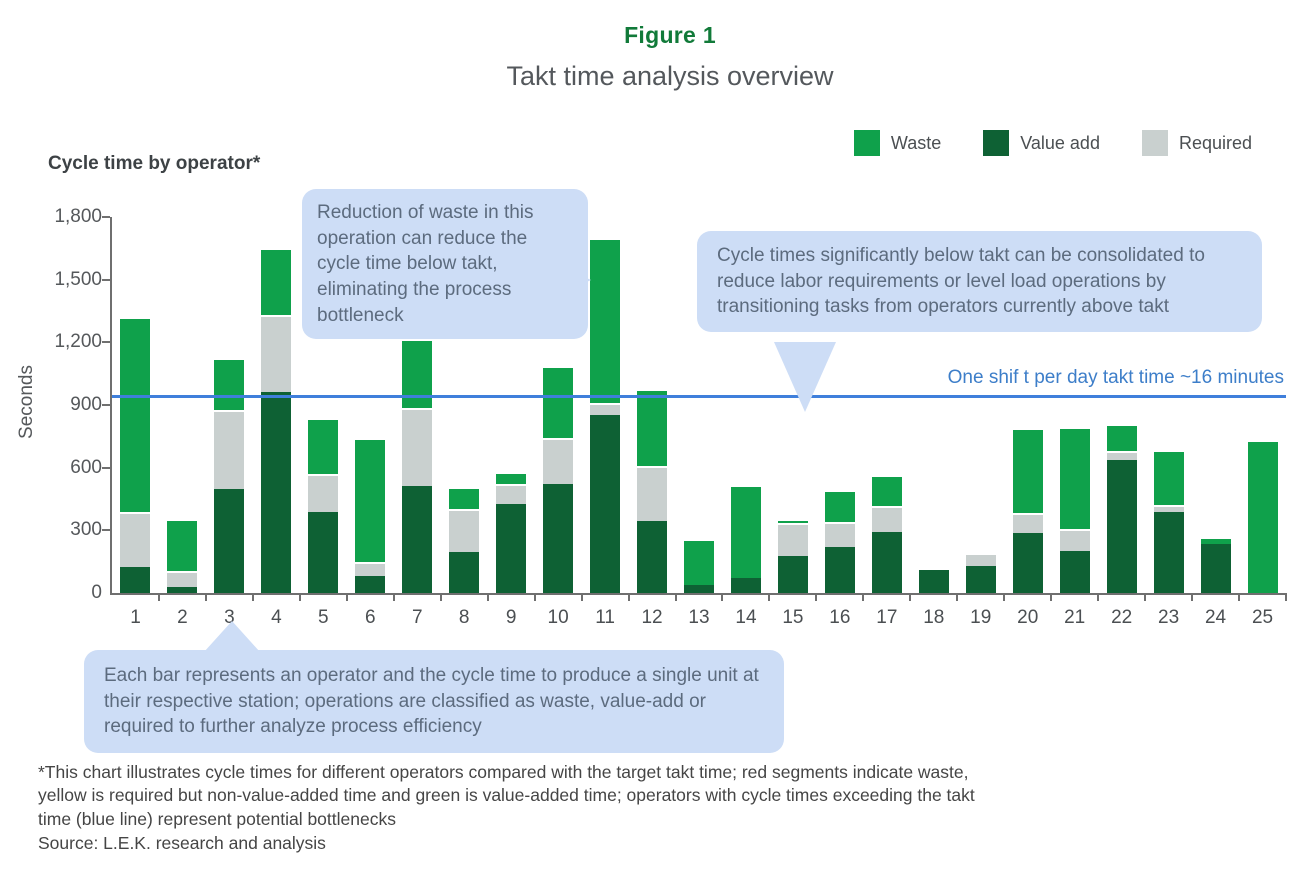 This screenshot has width=1300, height=869. Describe the element at coordinates (746, 617) in the screenshot. I see `x-axis-label-14: 14` at that location.